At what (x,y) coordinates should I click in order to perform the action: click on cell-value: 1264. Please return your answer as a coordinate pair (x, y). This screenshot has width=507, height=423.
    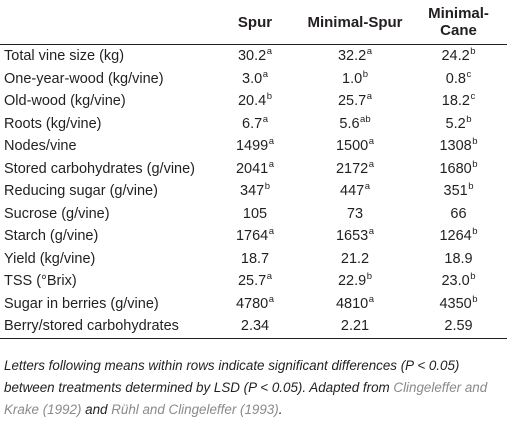
    Looking at the image, I should click on (455, 236).